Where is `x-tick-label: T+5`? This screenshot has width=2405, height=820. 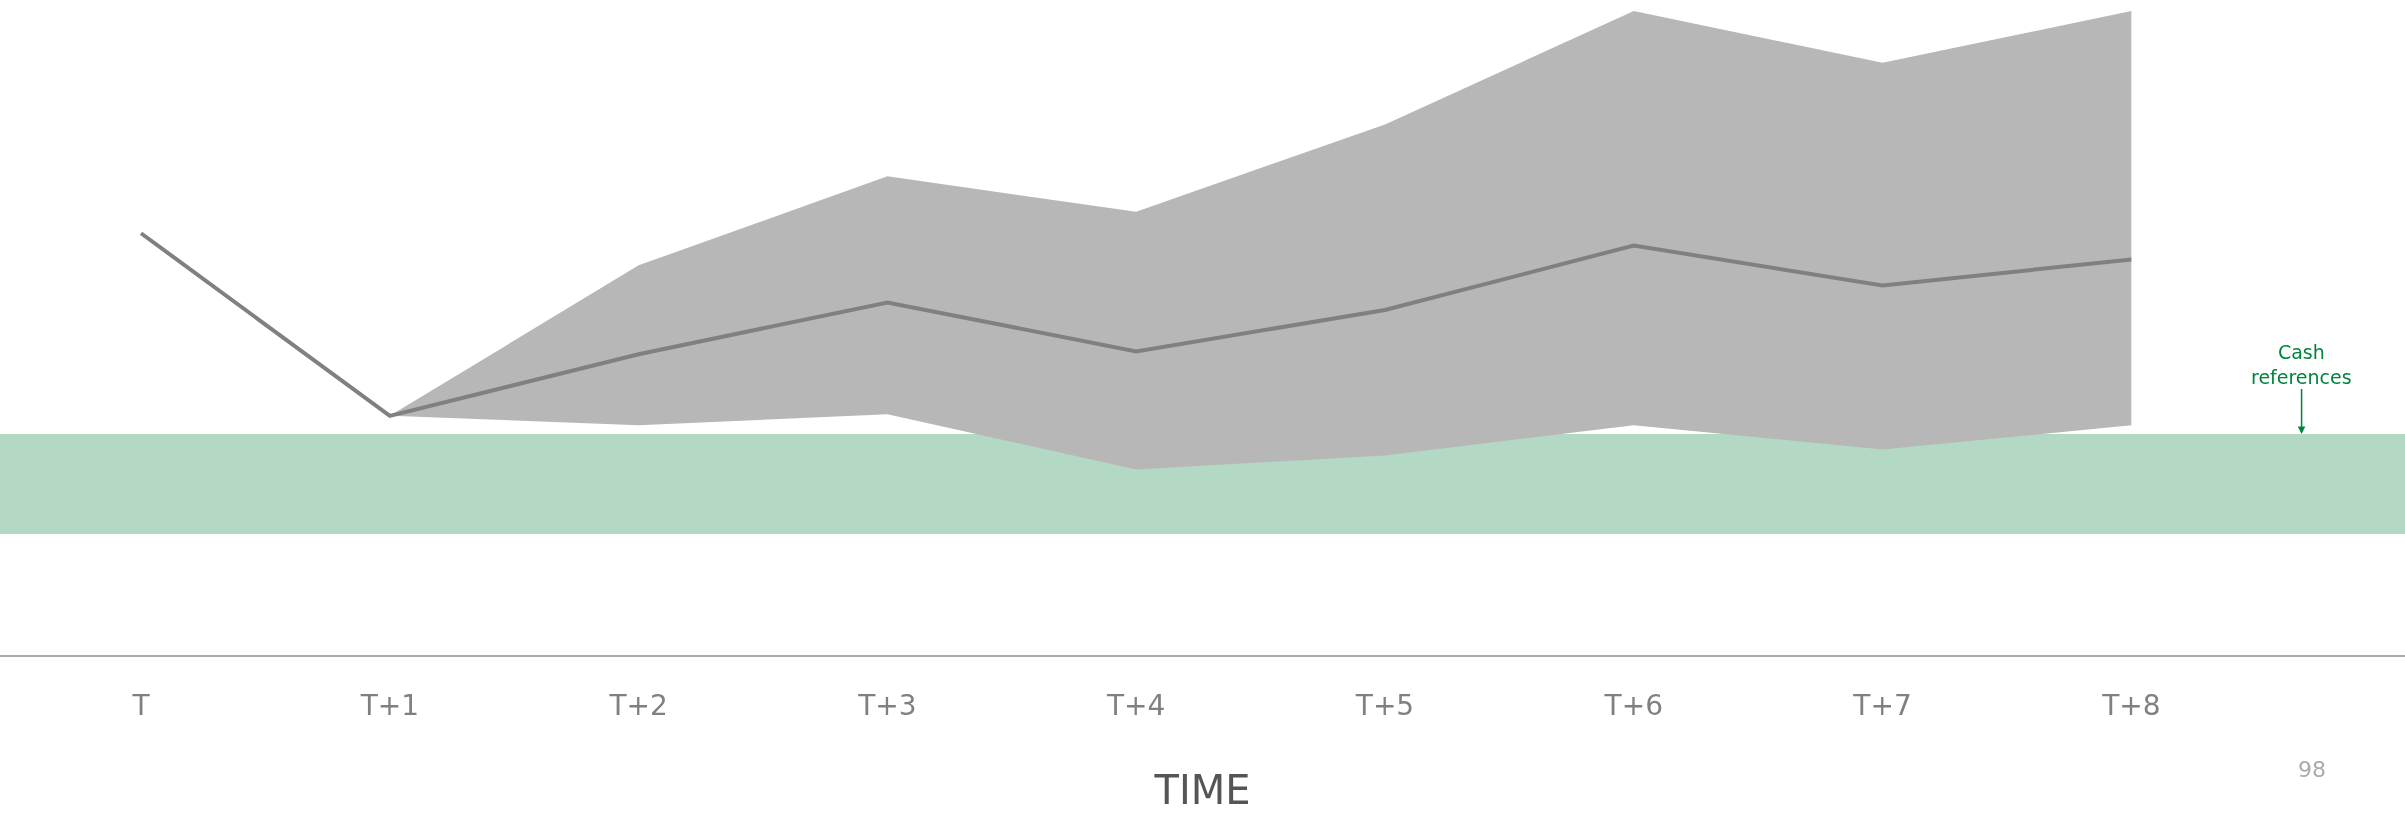
x-tick-label: T+5 is located at coordinates (1384, 706).